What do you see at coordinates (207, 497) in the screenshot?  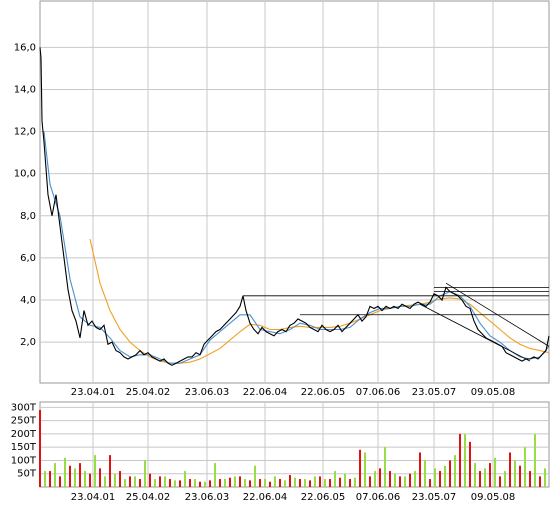 I see `x-tick-label: 23.06.03` at bounding box center [207, 497].